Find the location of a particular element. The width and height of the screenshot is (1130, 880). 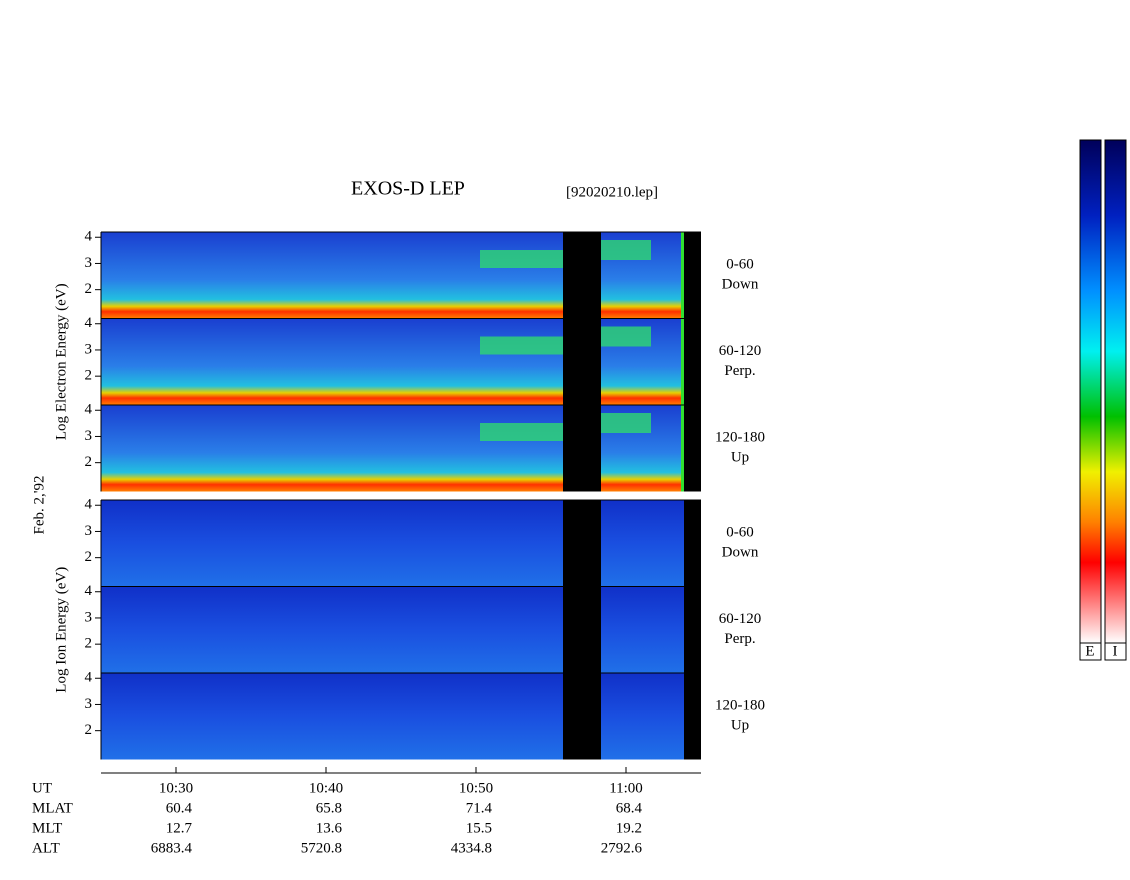

orbit-value: 15.5 is located at coordinates (479, 828).